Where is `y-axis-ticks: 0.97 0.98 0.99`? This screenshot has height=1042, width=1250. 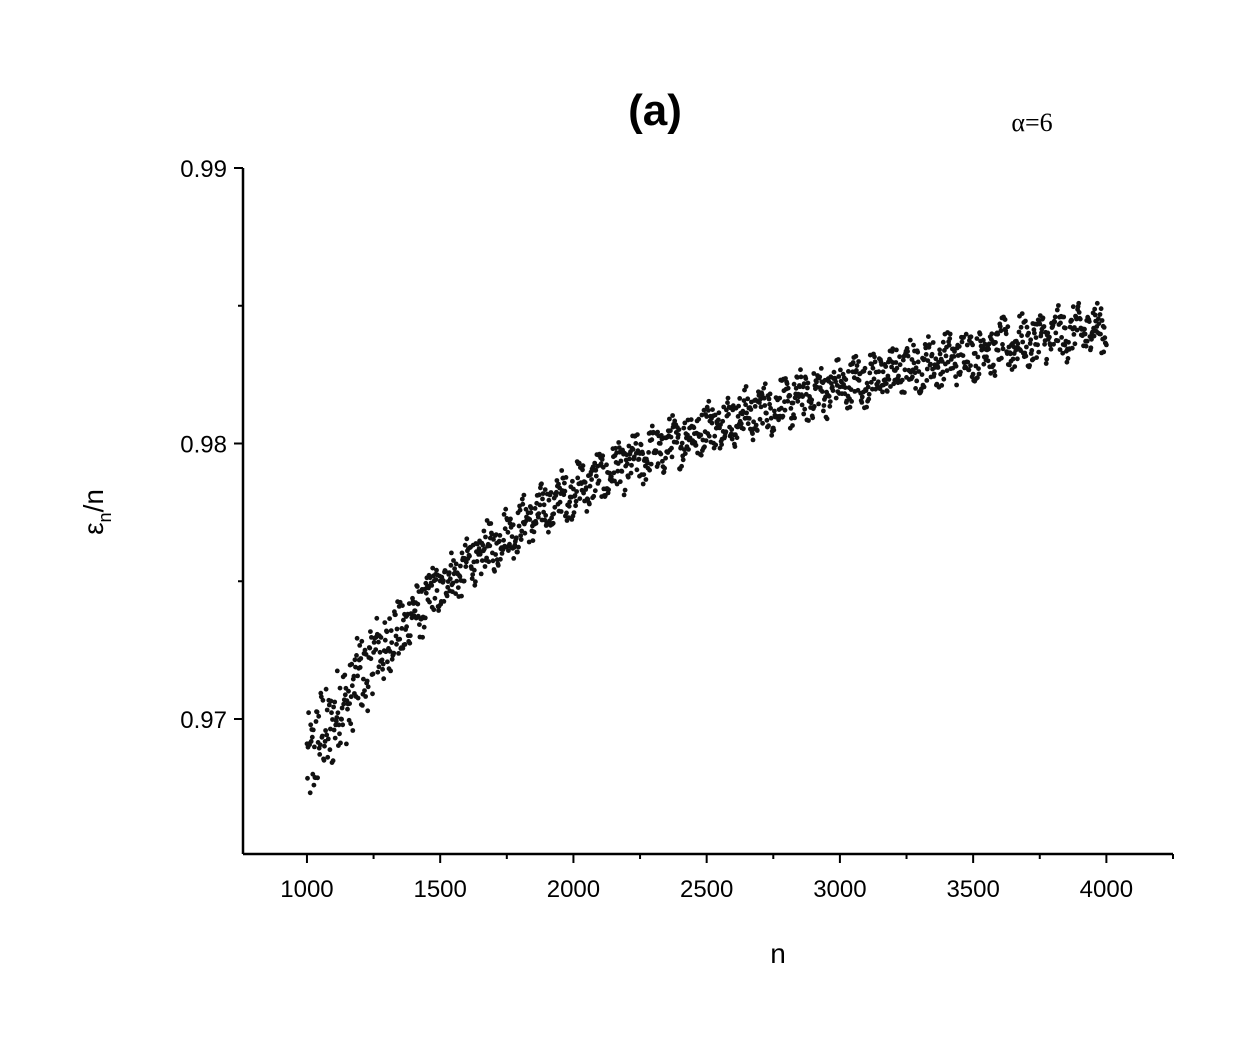 y-axis-ticks: 0.97 0.98 0.99 is located at coordinates (211, 445).